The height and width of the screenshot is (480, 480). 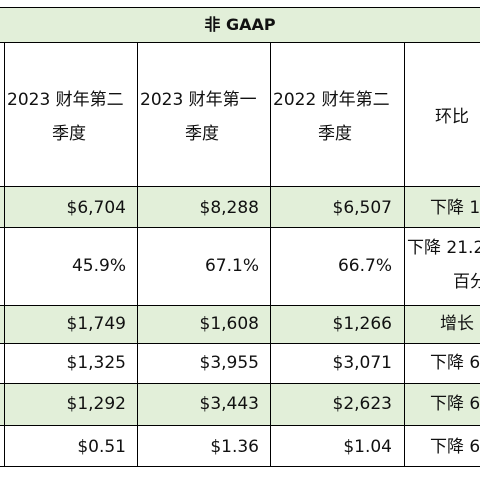 I want to click on header-col3-line1: 2022 财年第二, so click(x=331, y=100).